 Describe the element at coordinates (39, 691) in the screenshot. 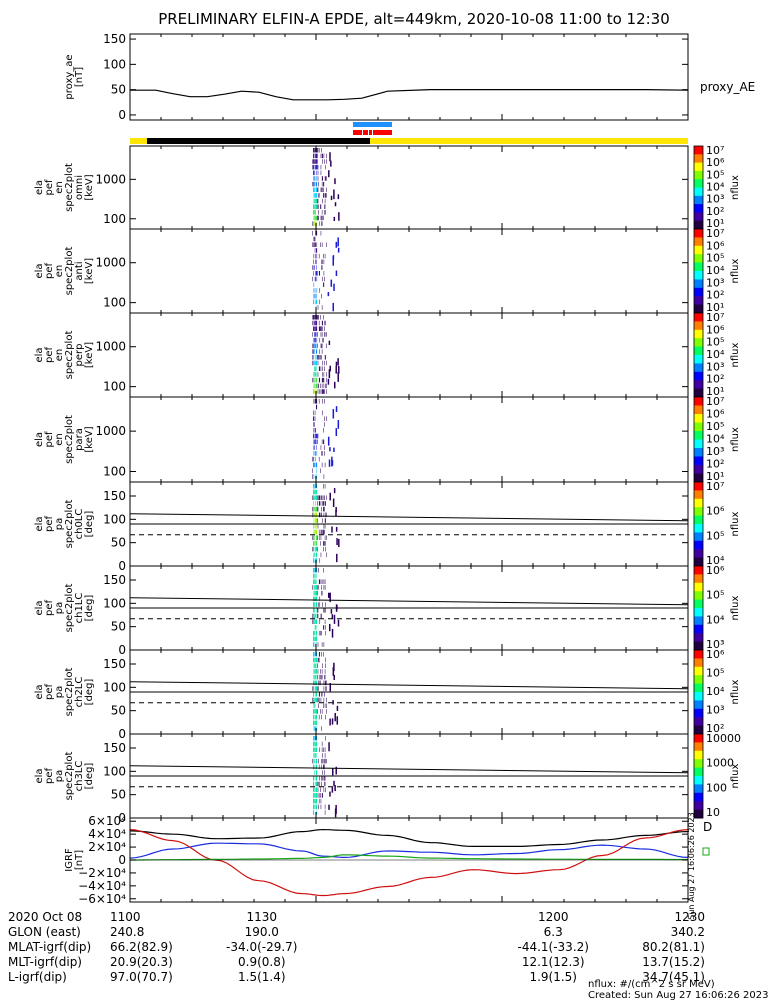

I see `y-axis-label-line: ela` at that location.